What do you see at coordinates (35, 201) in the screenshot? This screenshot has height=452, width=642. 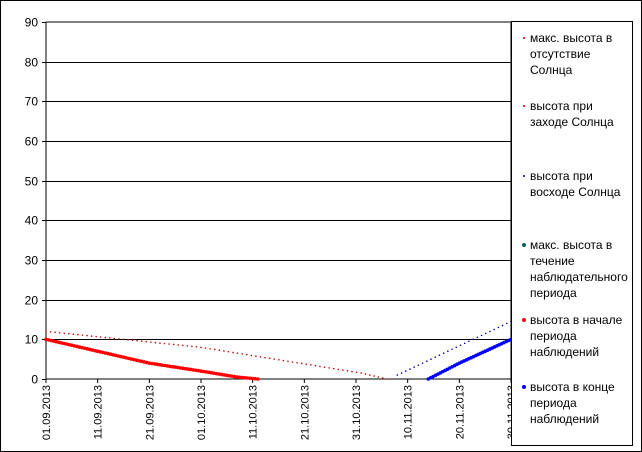 I see `y-axis-ticks: 0 10 20 30 40 50 60 70 80 90` at bounding box center [35, 201].